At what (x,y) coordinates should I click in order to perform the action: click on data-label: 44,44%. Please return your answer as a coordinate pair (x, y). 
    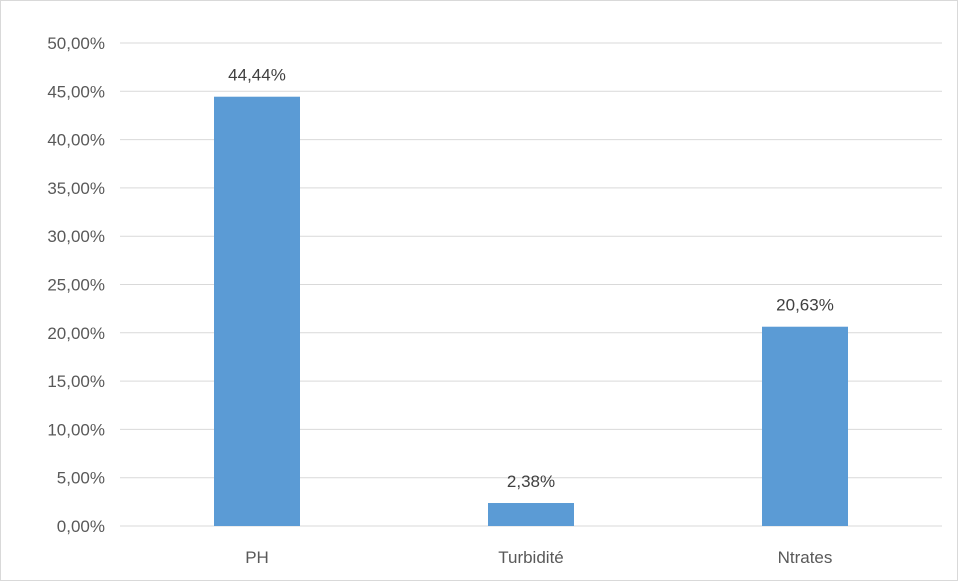
    Looking at the image, I should click on (257, 75).